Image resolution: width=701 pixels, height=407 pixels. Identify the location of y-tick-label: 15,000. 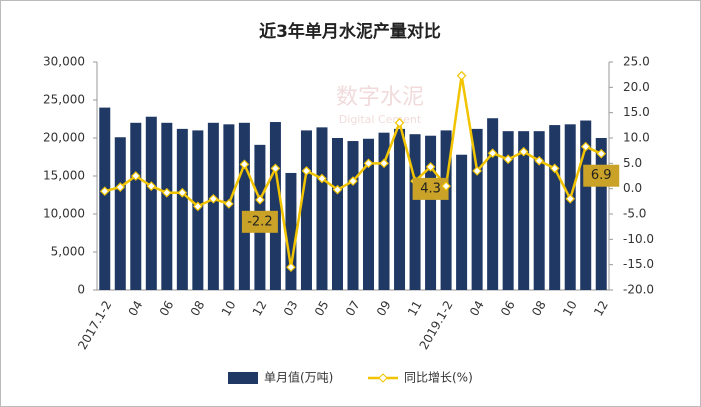
(64, 176).